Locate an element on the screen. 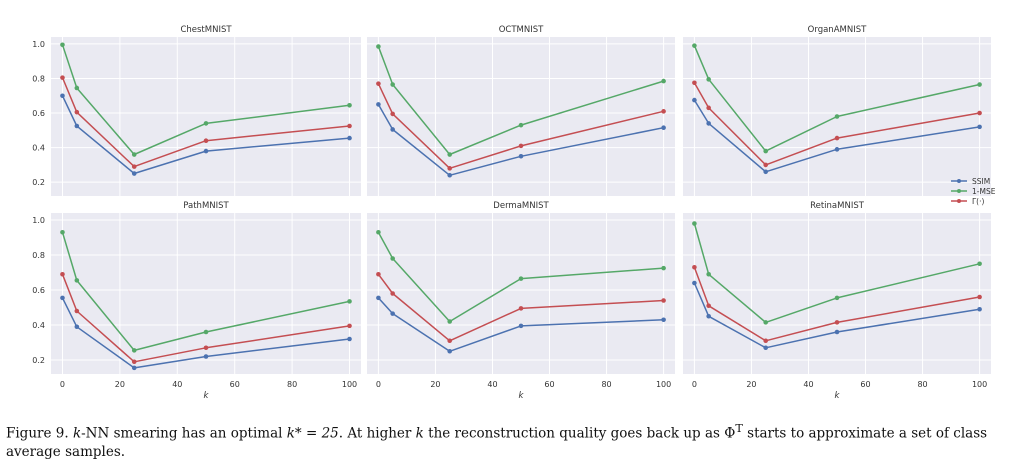 This screenshot has width=1026, height=468. panel-title: ChestMNIST is located at coordinates (206, 30).